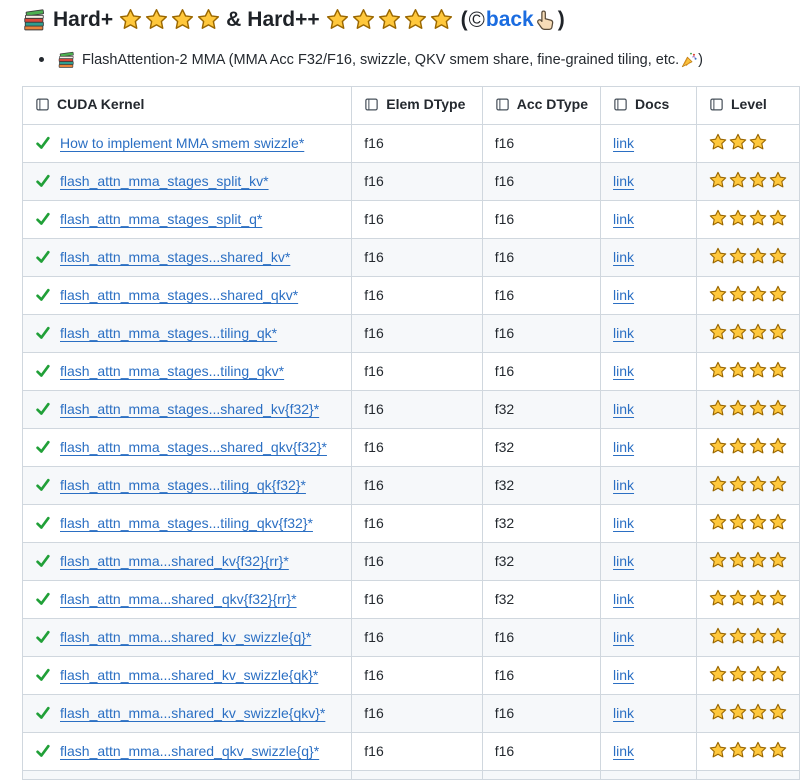 This screenshot has width=800, height=780. What do you see at coordinates (189, 675) in the screenshot?
I see `kernel-link: flash_attn_mma...shared_kv_swizzle{qk}*` at bounding box center [189, 675].